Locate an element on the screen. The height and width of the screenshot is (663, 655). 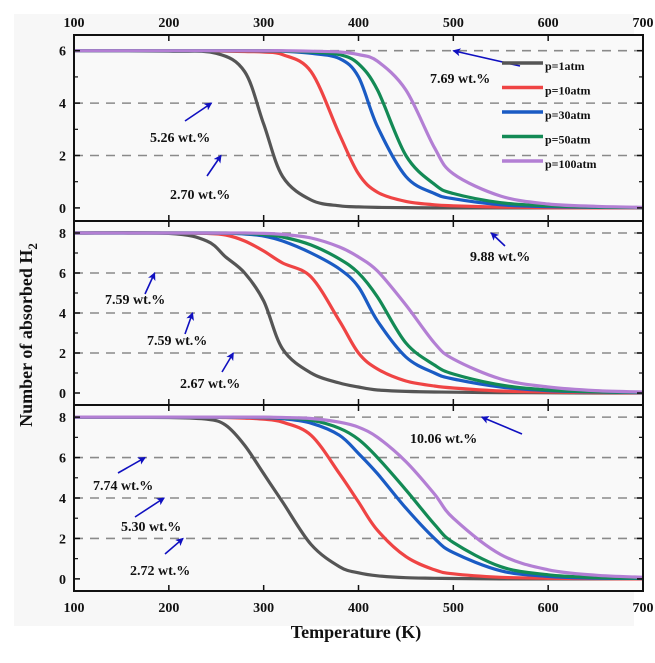
annotation-label: 7.74 wt.% is located at coordinates (123, 486).